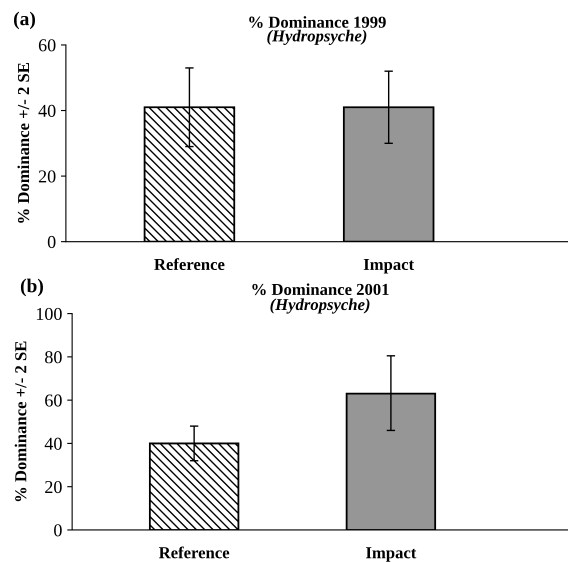 The width and height of the screenshot is (568, 562). Describe the element at coordinates (320, 289) in the screenshot. I see `chart-title: % Dominance 2001` at that location.